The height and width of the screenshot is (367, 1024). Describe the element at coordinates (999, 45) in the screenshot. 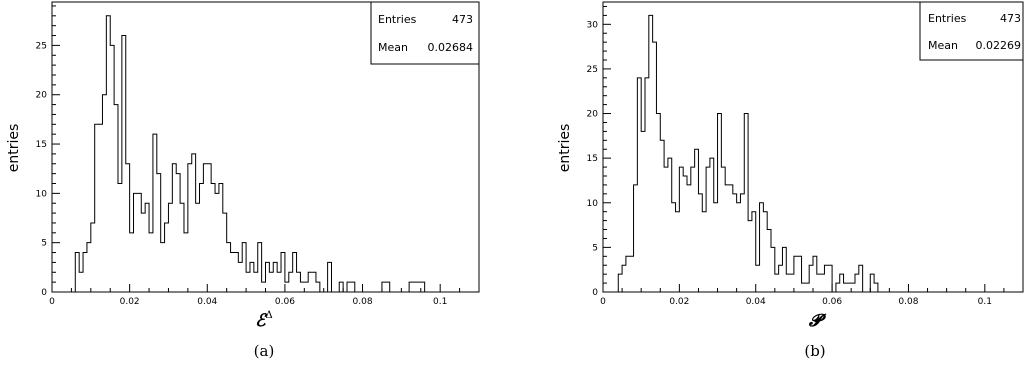

I see `stats-mean-value: 0.02269` at that location.